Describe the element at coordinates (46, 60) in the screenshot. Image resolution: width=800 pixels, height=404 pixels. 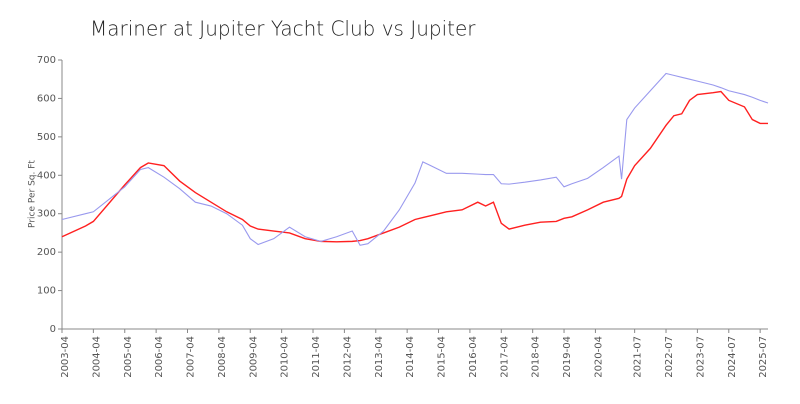
I see `y-tick-label: 700` at that location.